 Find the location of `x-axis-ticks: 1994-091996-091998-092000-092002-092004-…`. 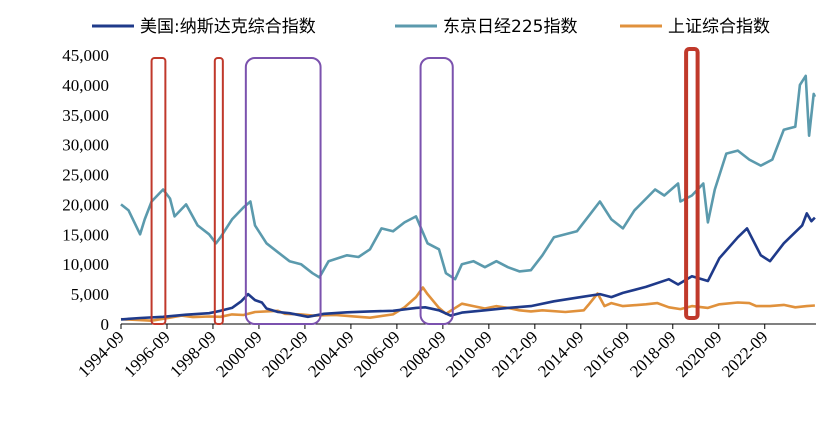

x-axis-ticks: 1994-091996-091998-092000-092002-092004-… is located at coordinates (423, 352).